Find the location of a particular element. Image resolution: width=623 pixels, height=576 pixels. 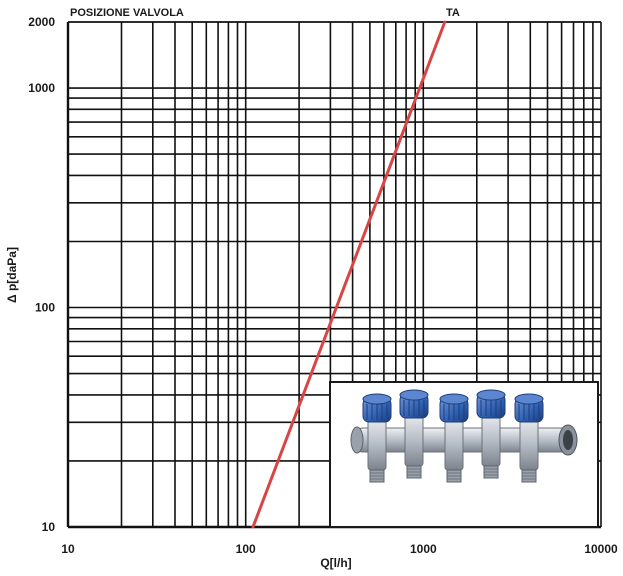

y-tick-label: 2000 is located at coordinates (41, 22).